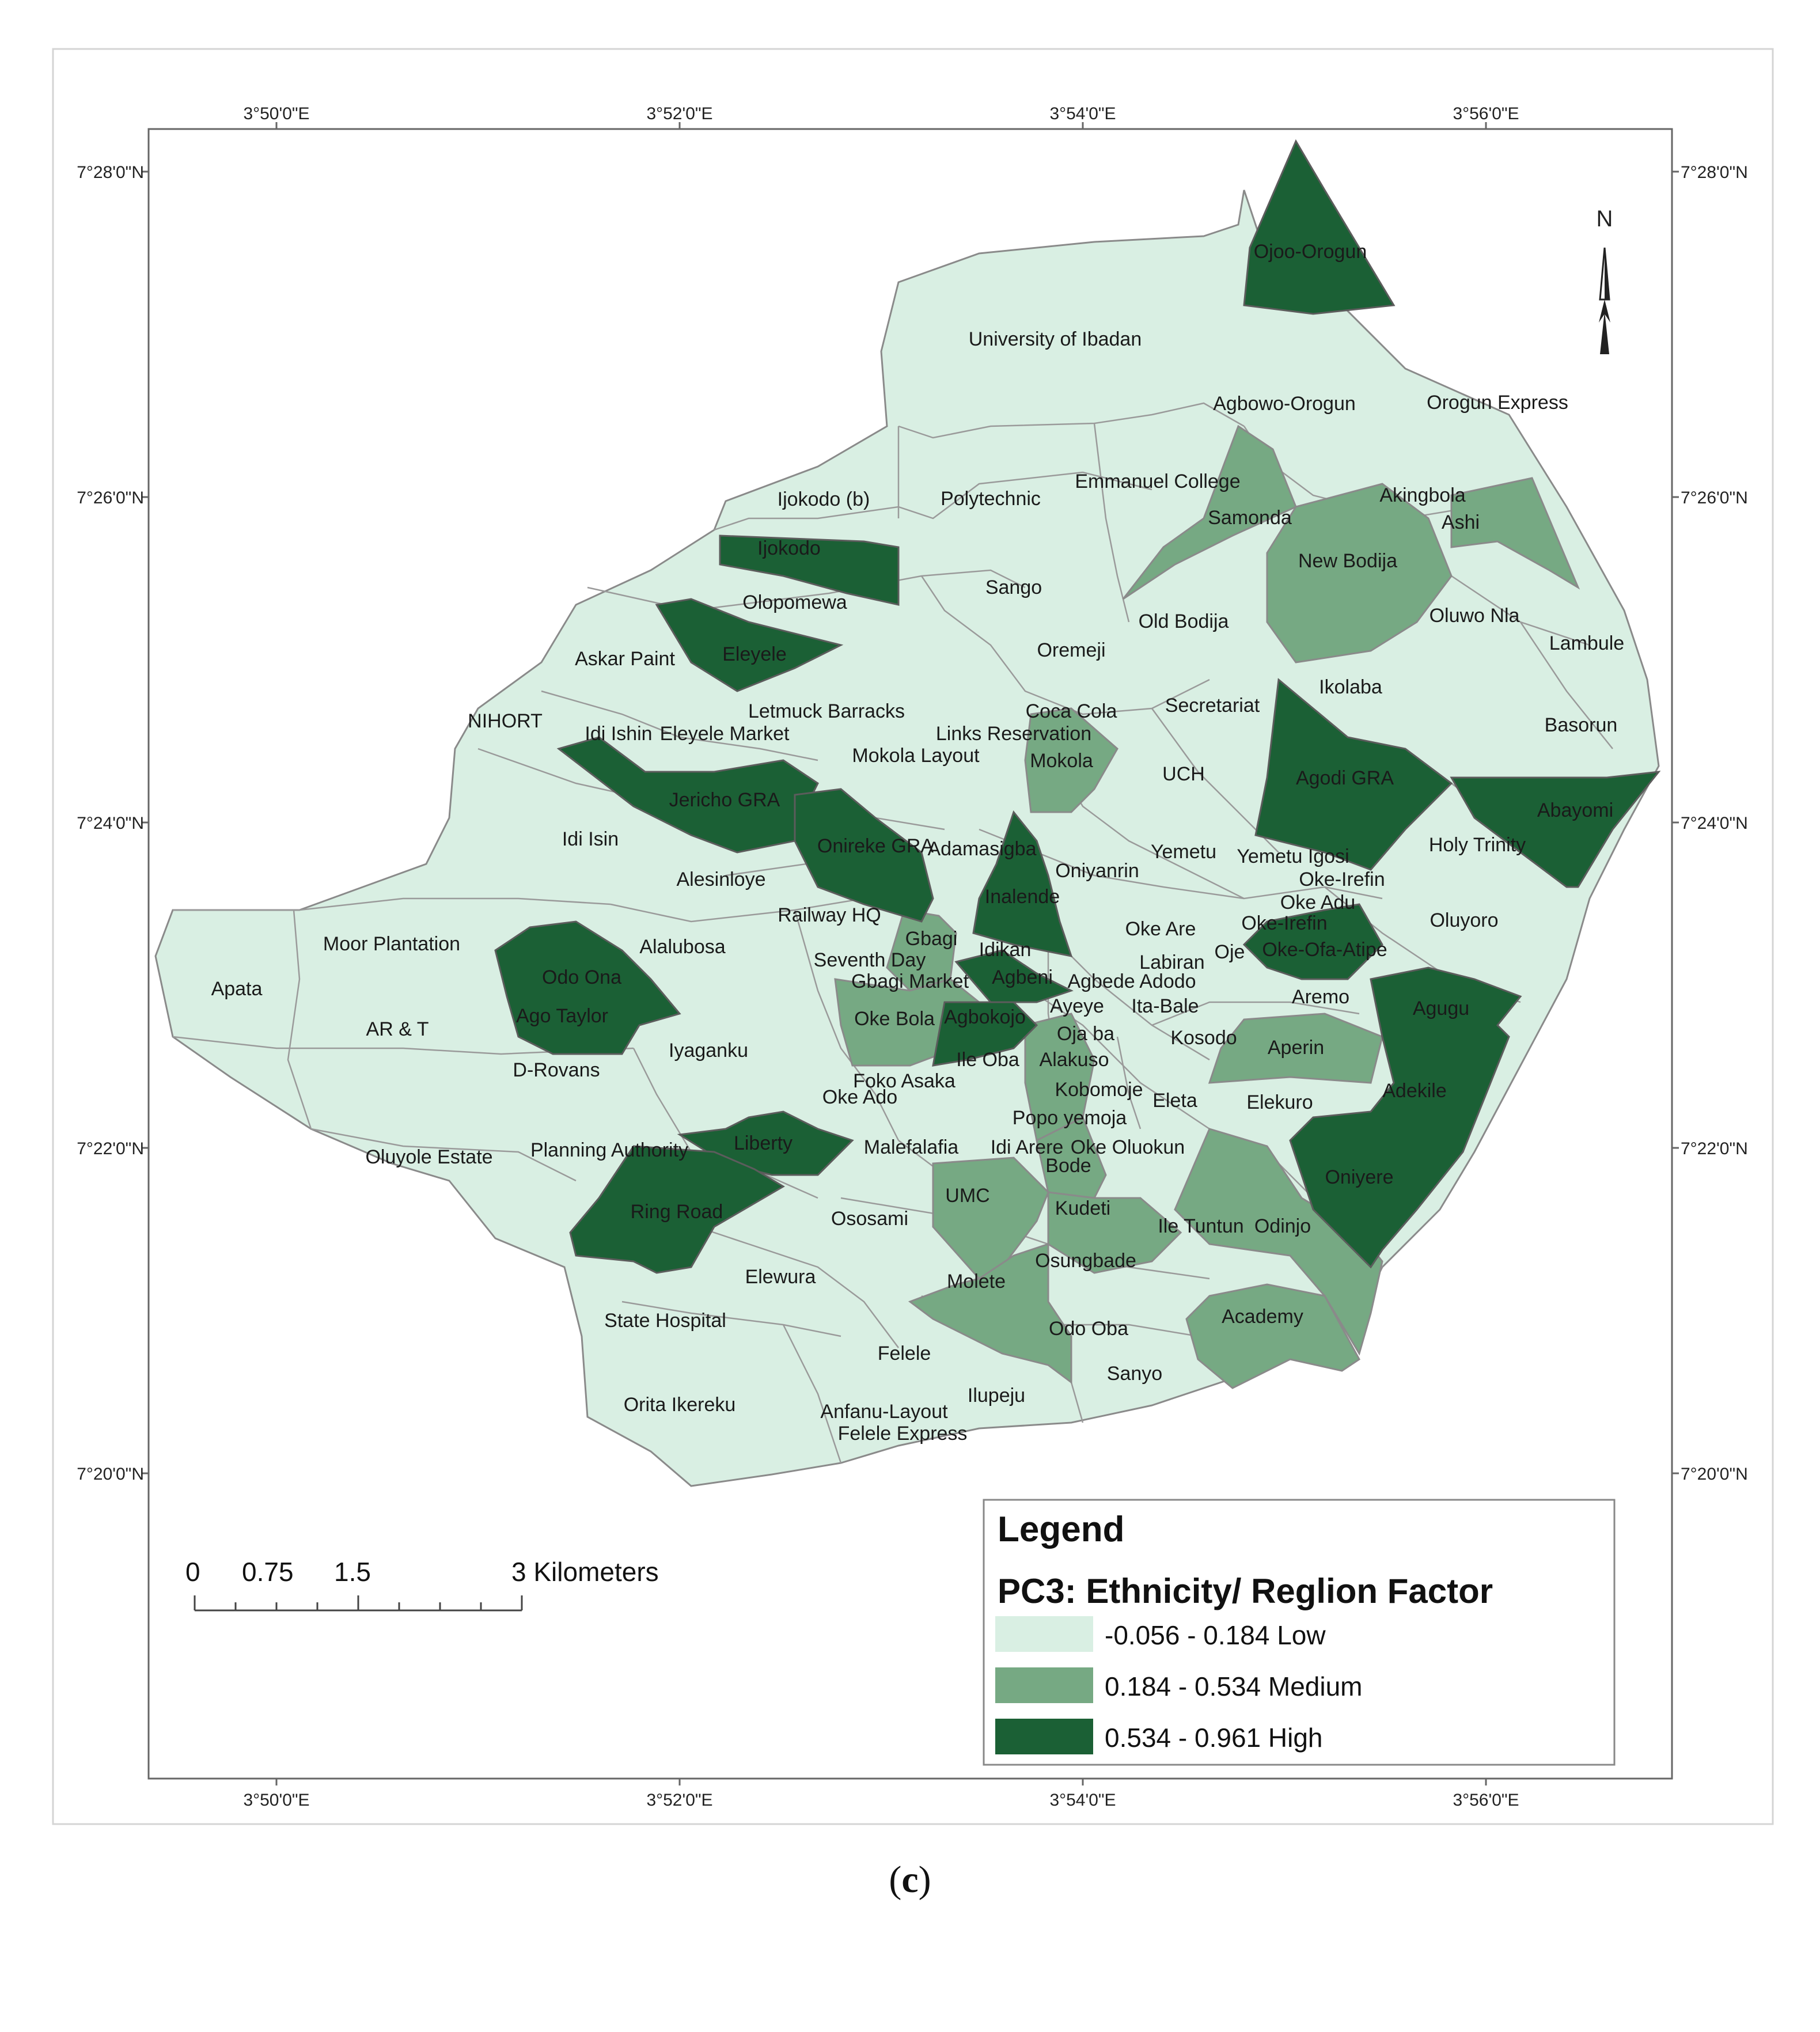  What do you see at coordinates (1575, 810) in the screenshot?
I see `place-label: Abayomi` at bounding box center [1575, 810].